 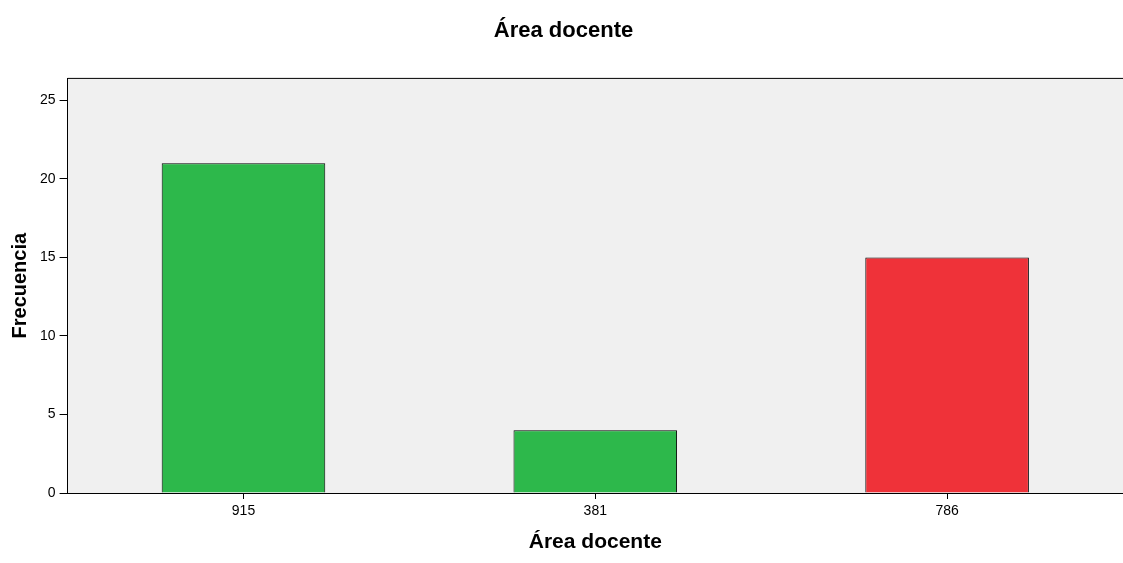 What do you see at coordinates (18, 285) in the screenshot?
I see `y-axis-title: Frecuencia` at bounding box center [18, 285].